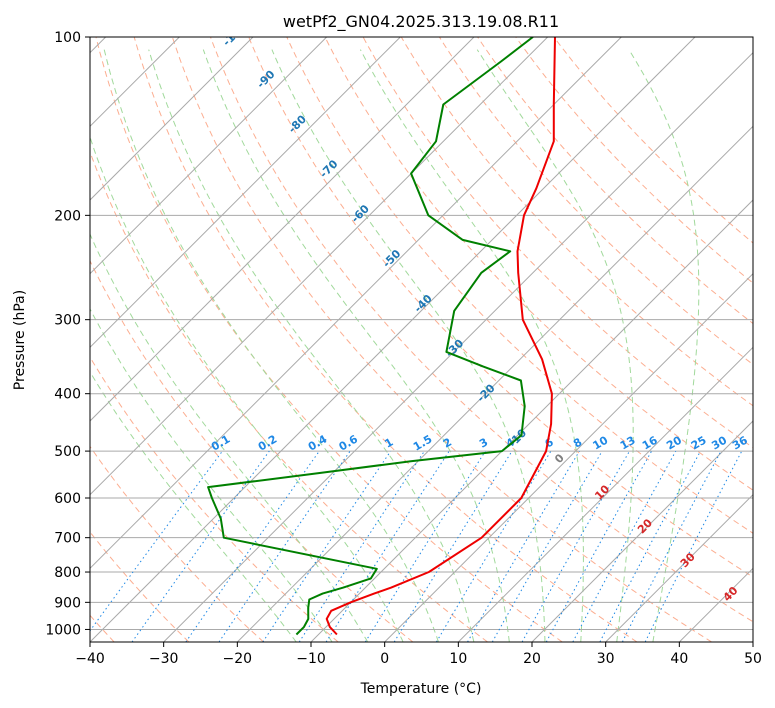 This screenshot has height=708, width=775. What do you see at coordinates (90, 659) in the screenshot?
I see `x-tick-label: −40` at bounding box center [90, 659].